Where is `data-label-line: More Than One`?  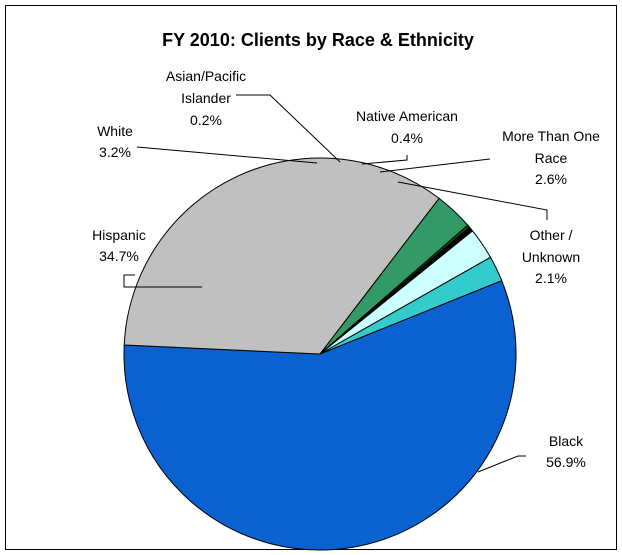
data-label-line: More Than One is located at coordinates (551, 136).